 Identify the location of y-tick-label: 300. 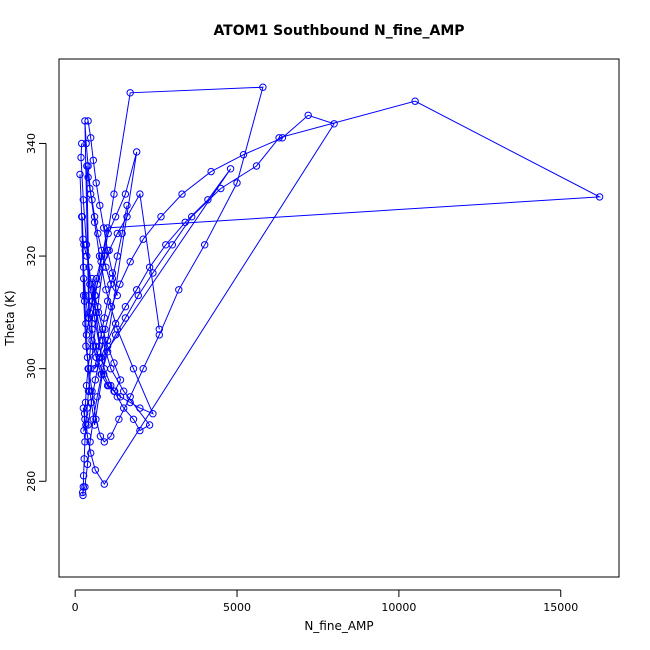
(31, 368).